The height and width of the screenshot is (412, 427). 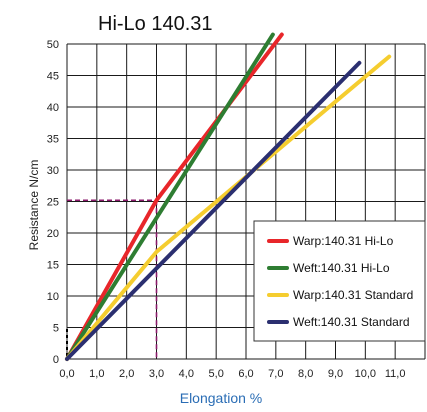 I want to click on y-tick-label: 20, so click(x=53, y=234).